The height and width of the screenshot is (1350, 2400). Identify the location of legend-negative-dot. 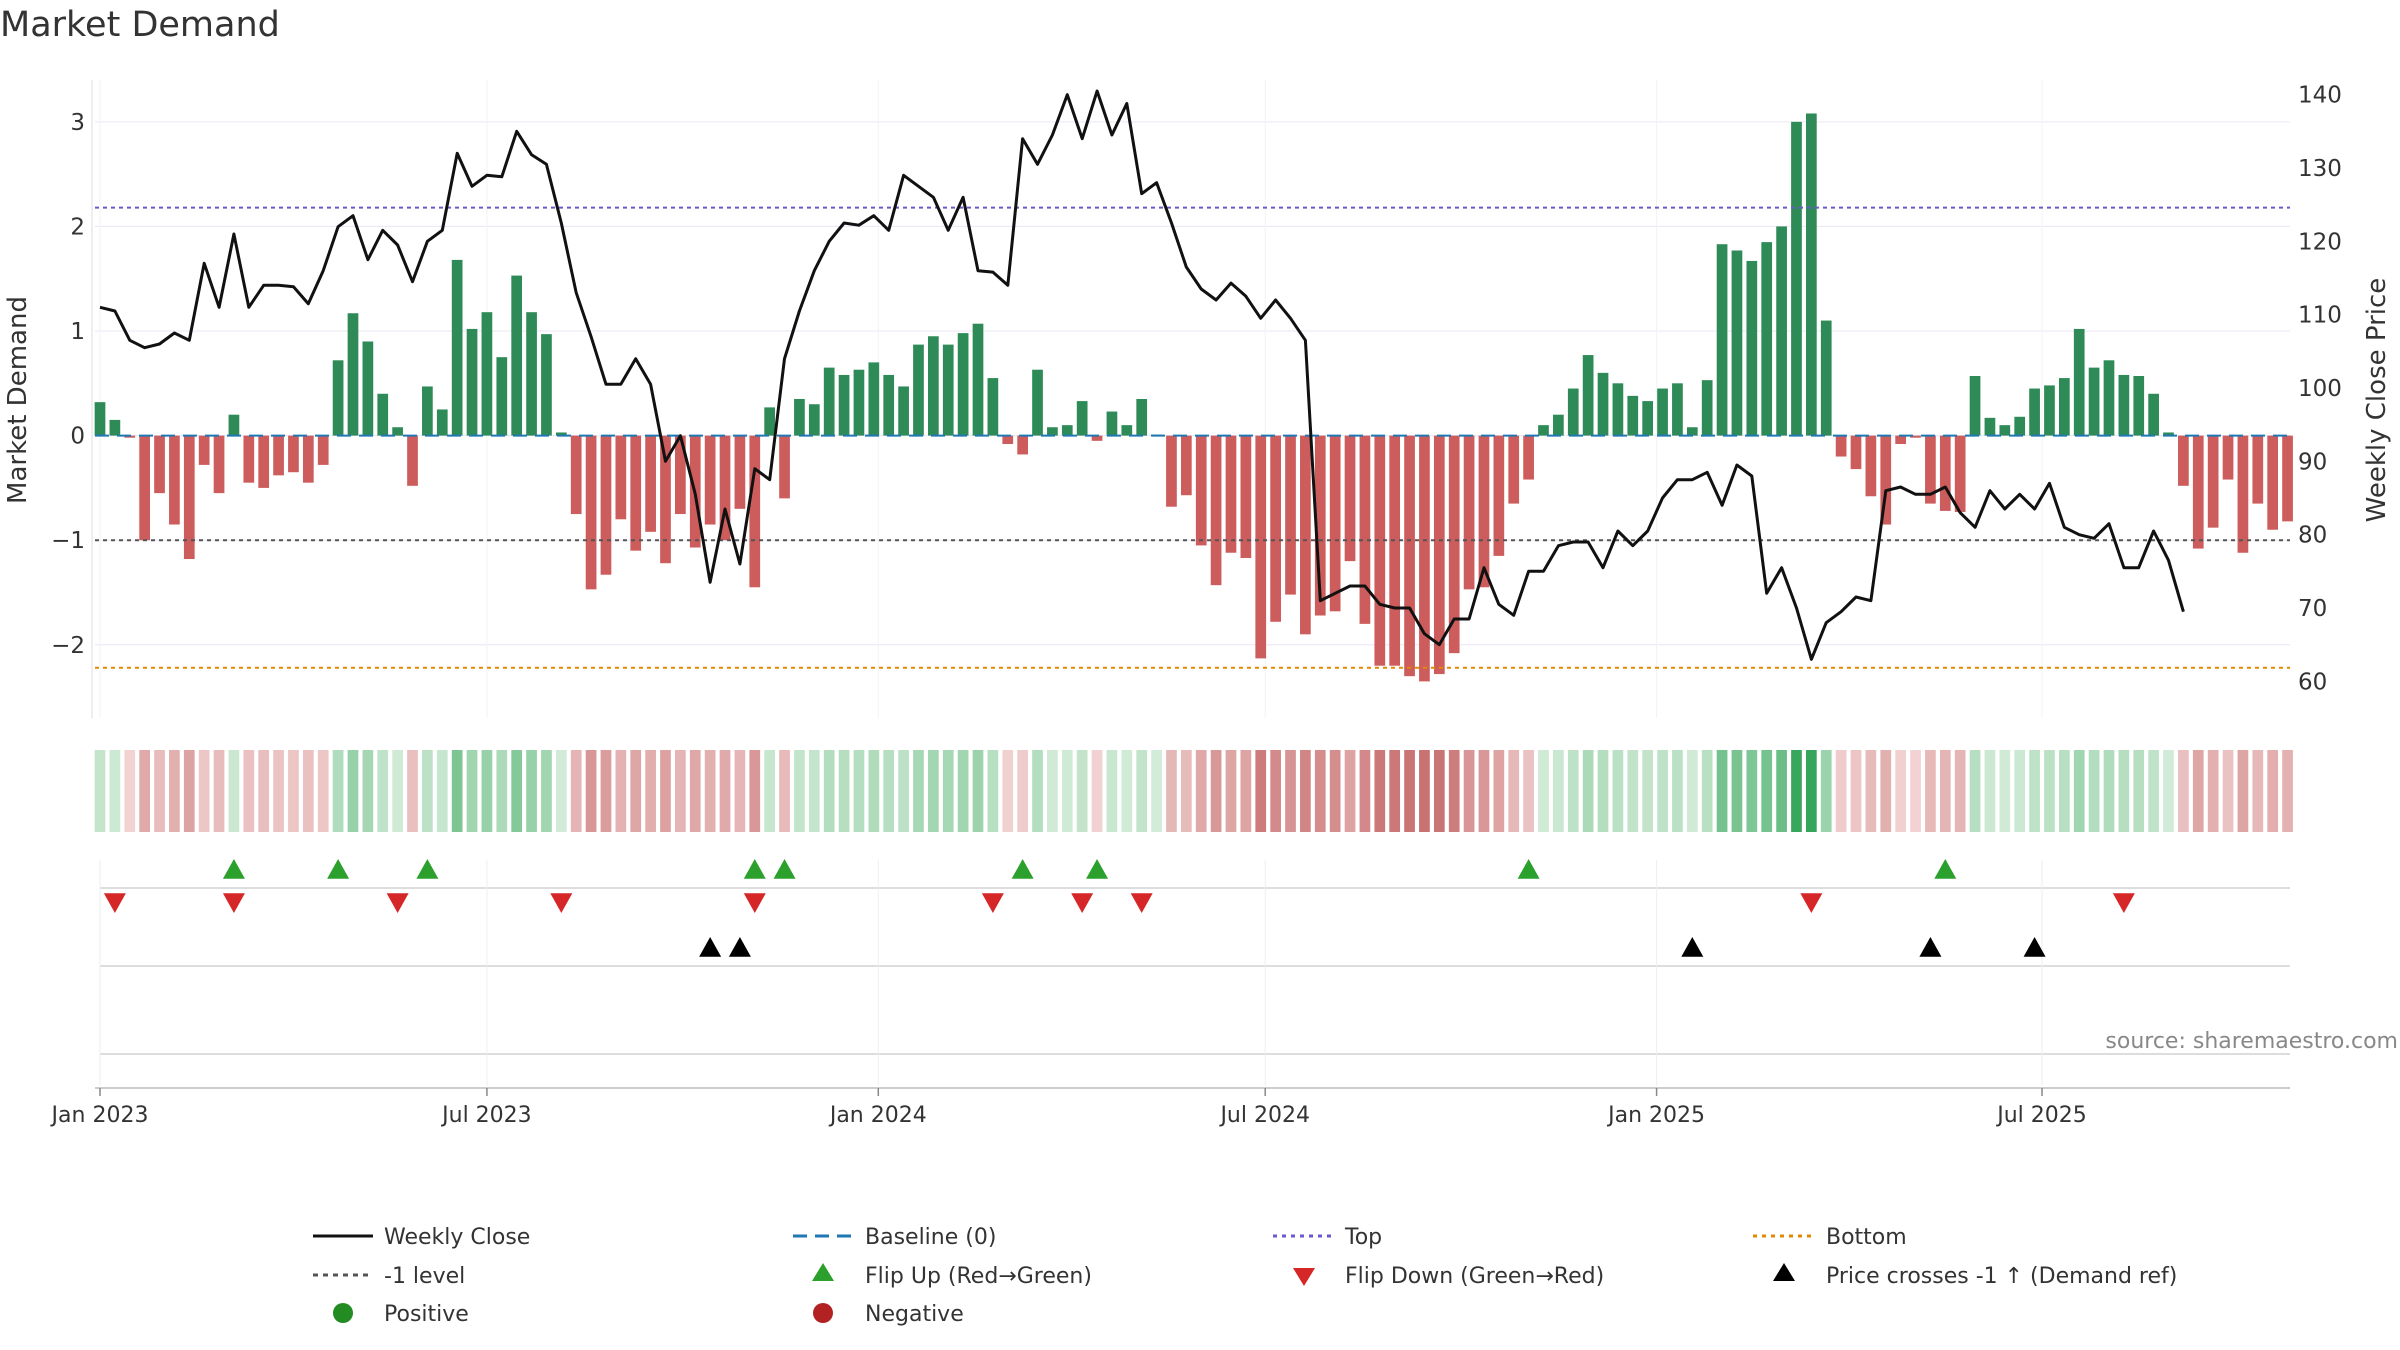
(823, 1313).